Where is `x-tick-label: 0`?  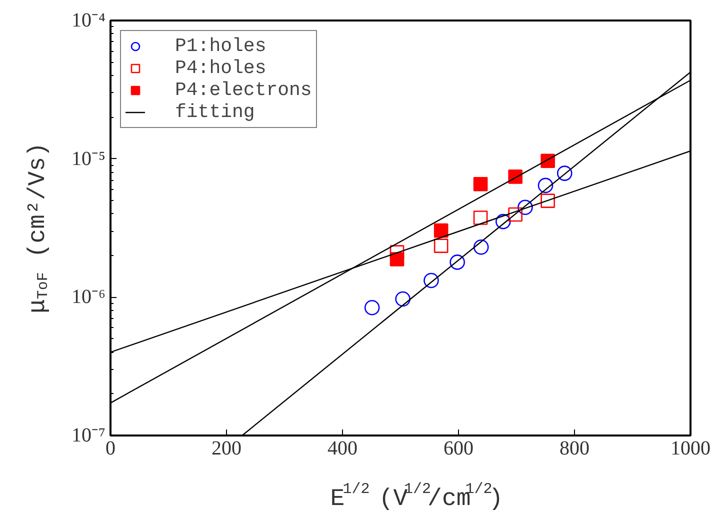 x-tick-label: 0 is located at coordinates (111, 449).